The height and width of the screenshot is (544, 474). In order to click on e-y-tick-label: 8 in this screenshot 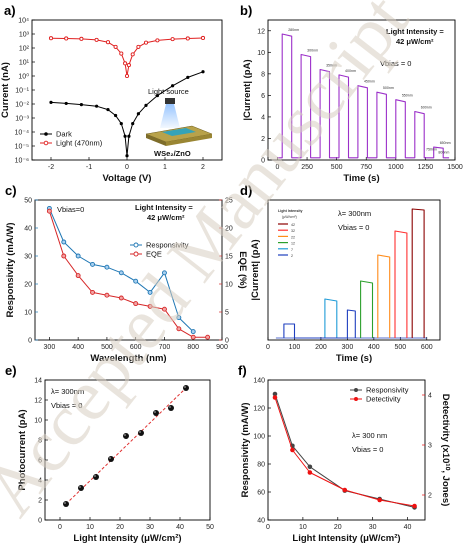, I will do `click(40, 441)`.